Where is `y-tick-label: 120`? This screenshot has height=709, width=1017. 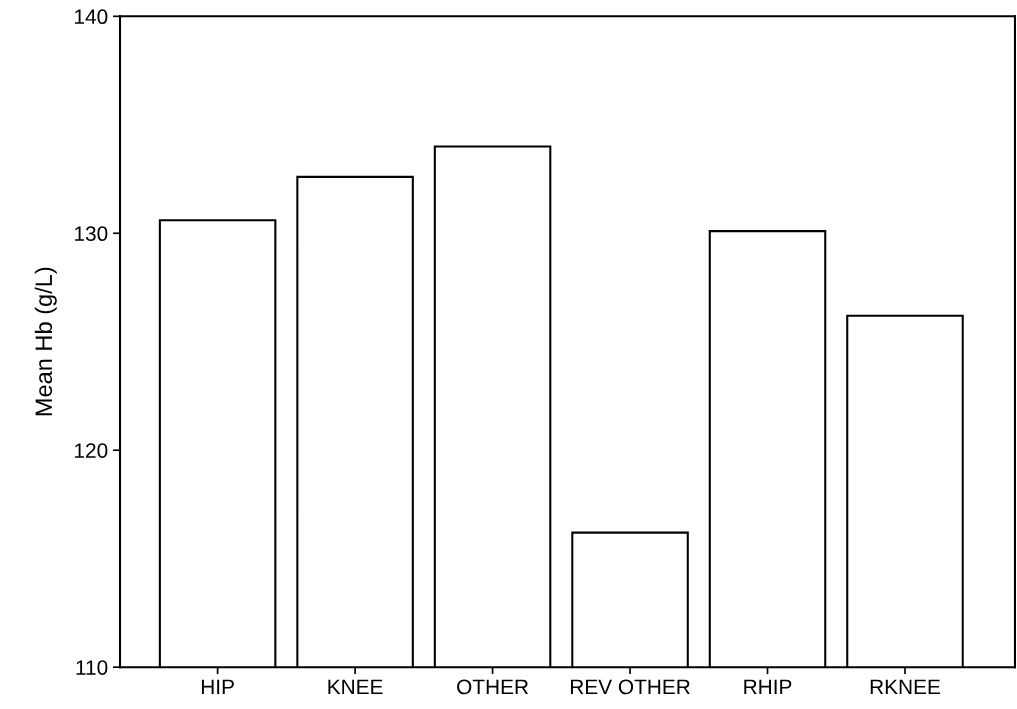
y-tick-label: 120 is located at coordinates (91, 450).